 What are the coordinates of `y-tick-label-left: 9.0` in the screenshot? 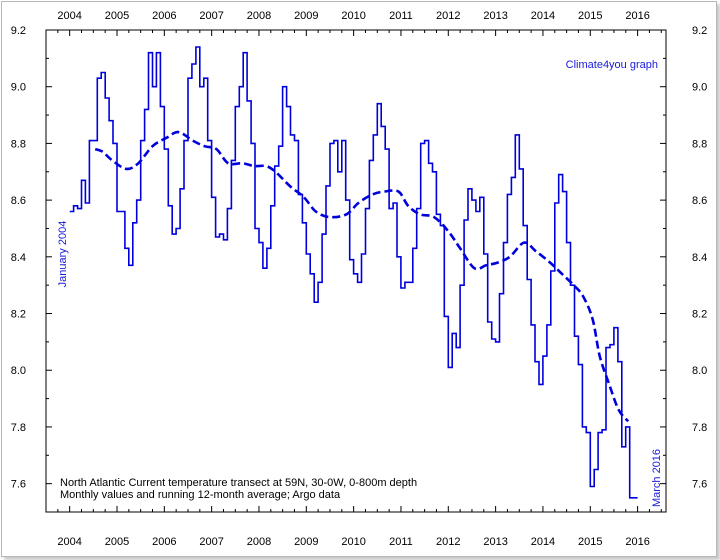 It's located at (18, 88).